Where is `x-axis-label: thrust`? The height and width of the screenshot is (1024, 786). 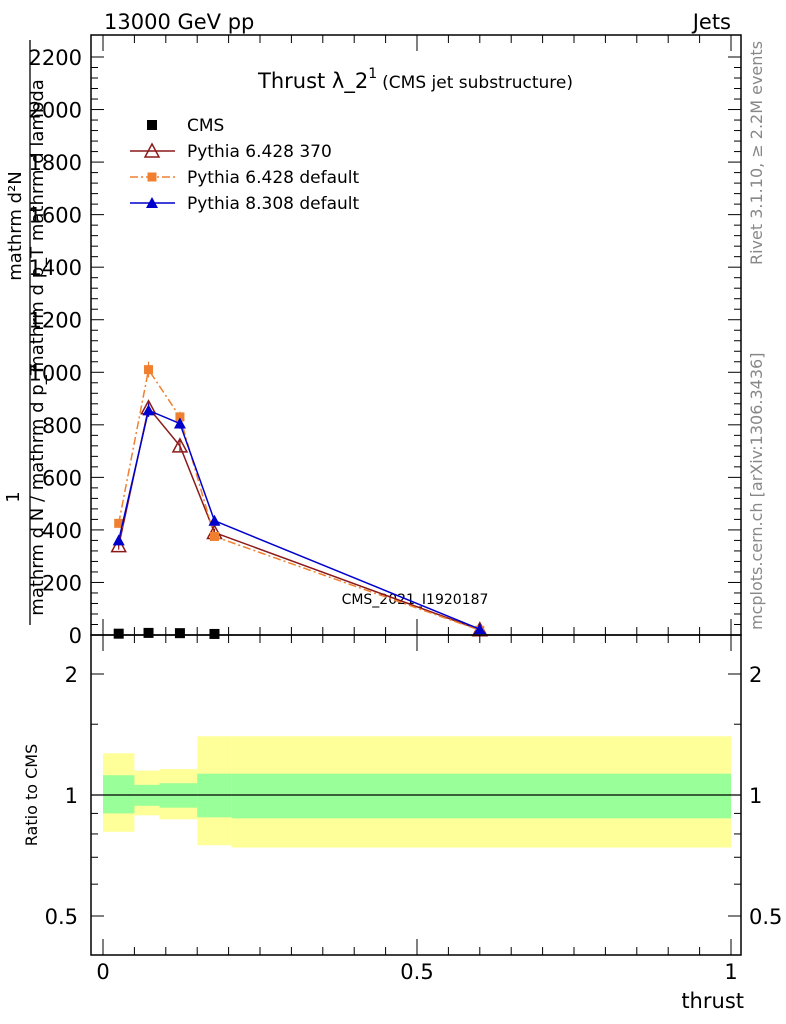 x-axis-label: thrust is located at coordinates (712, 1001).